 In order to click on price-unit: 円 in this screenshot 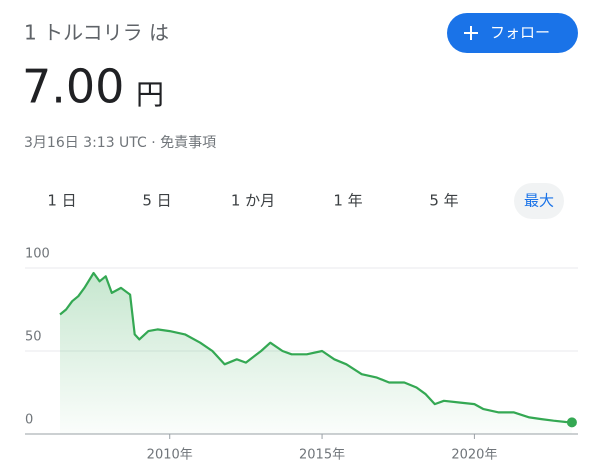, I will do `click(150, 94)`.